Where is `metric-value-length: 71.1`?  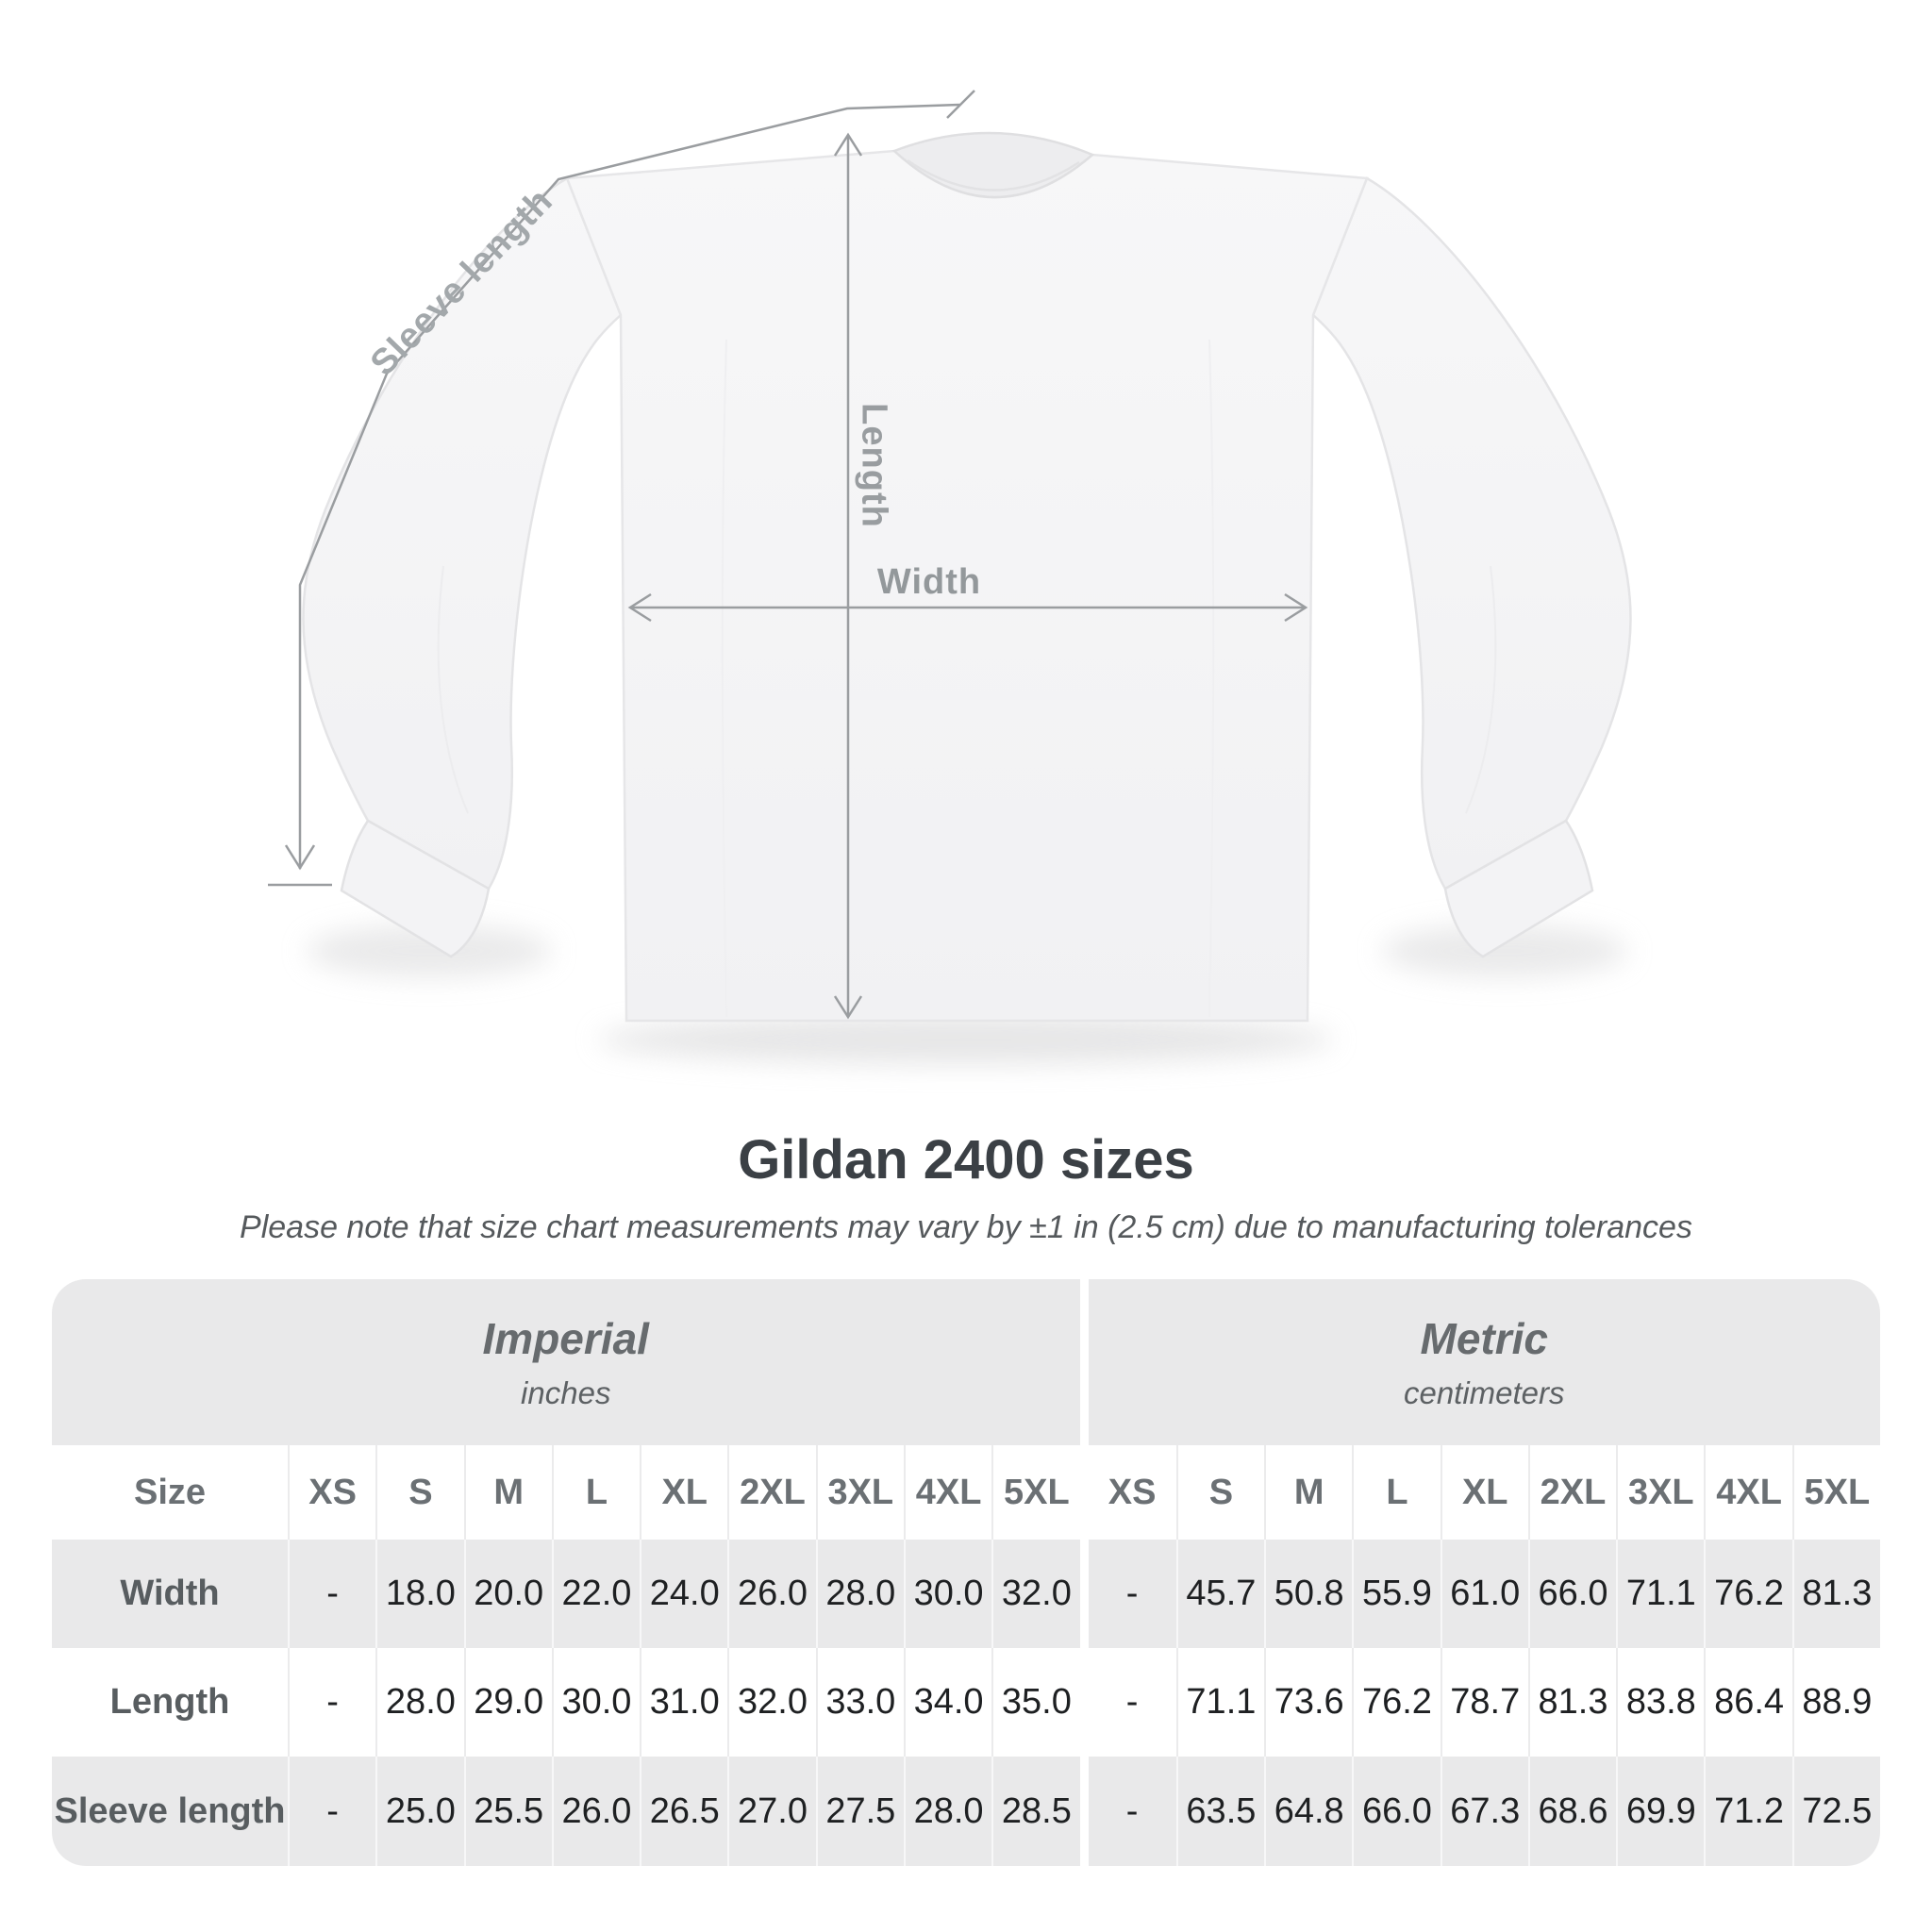
metric-value-length: 71.1 is located at coordinates (1220, 1702).